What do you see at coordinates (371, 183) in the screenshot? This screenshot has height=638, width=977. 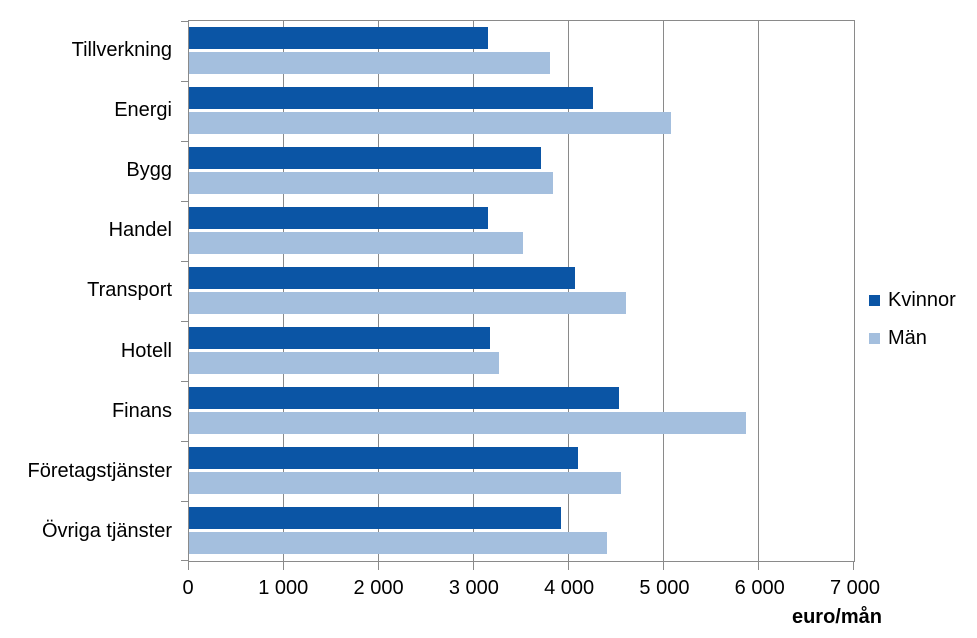 I see `bar-män-bygg` at bounding box center [371, 183].